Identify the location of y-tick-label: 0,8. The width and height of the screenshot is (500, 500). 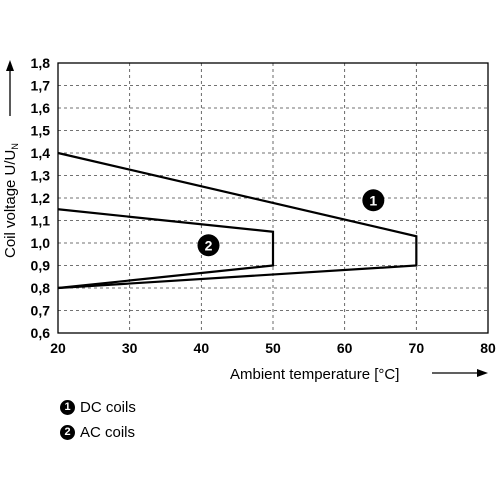
(41, 288).